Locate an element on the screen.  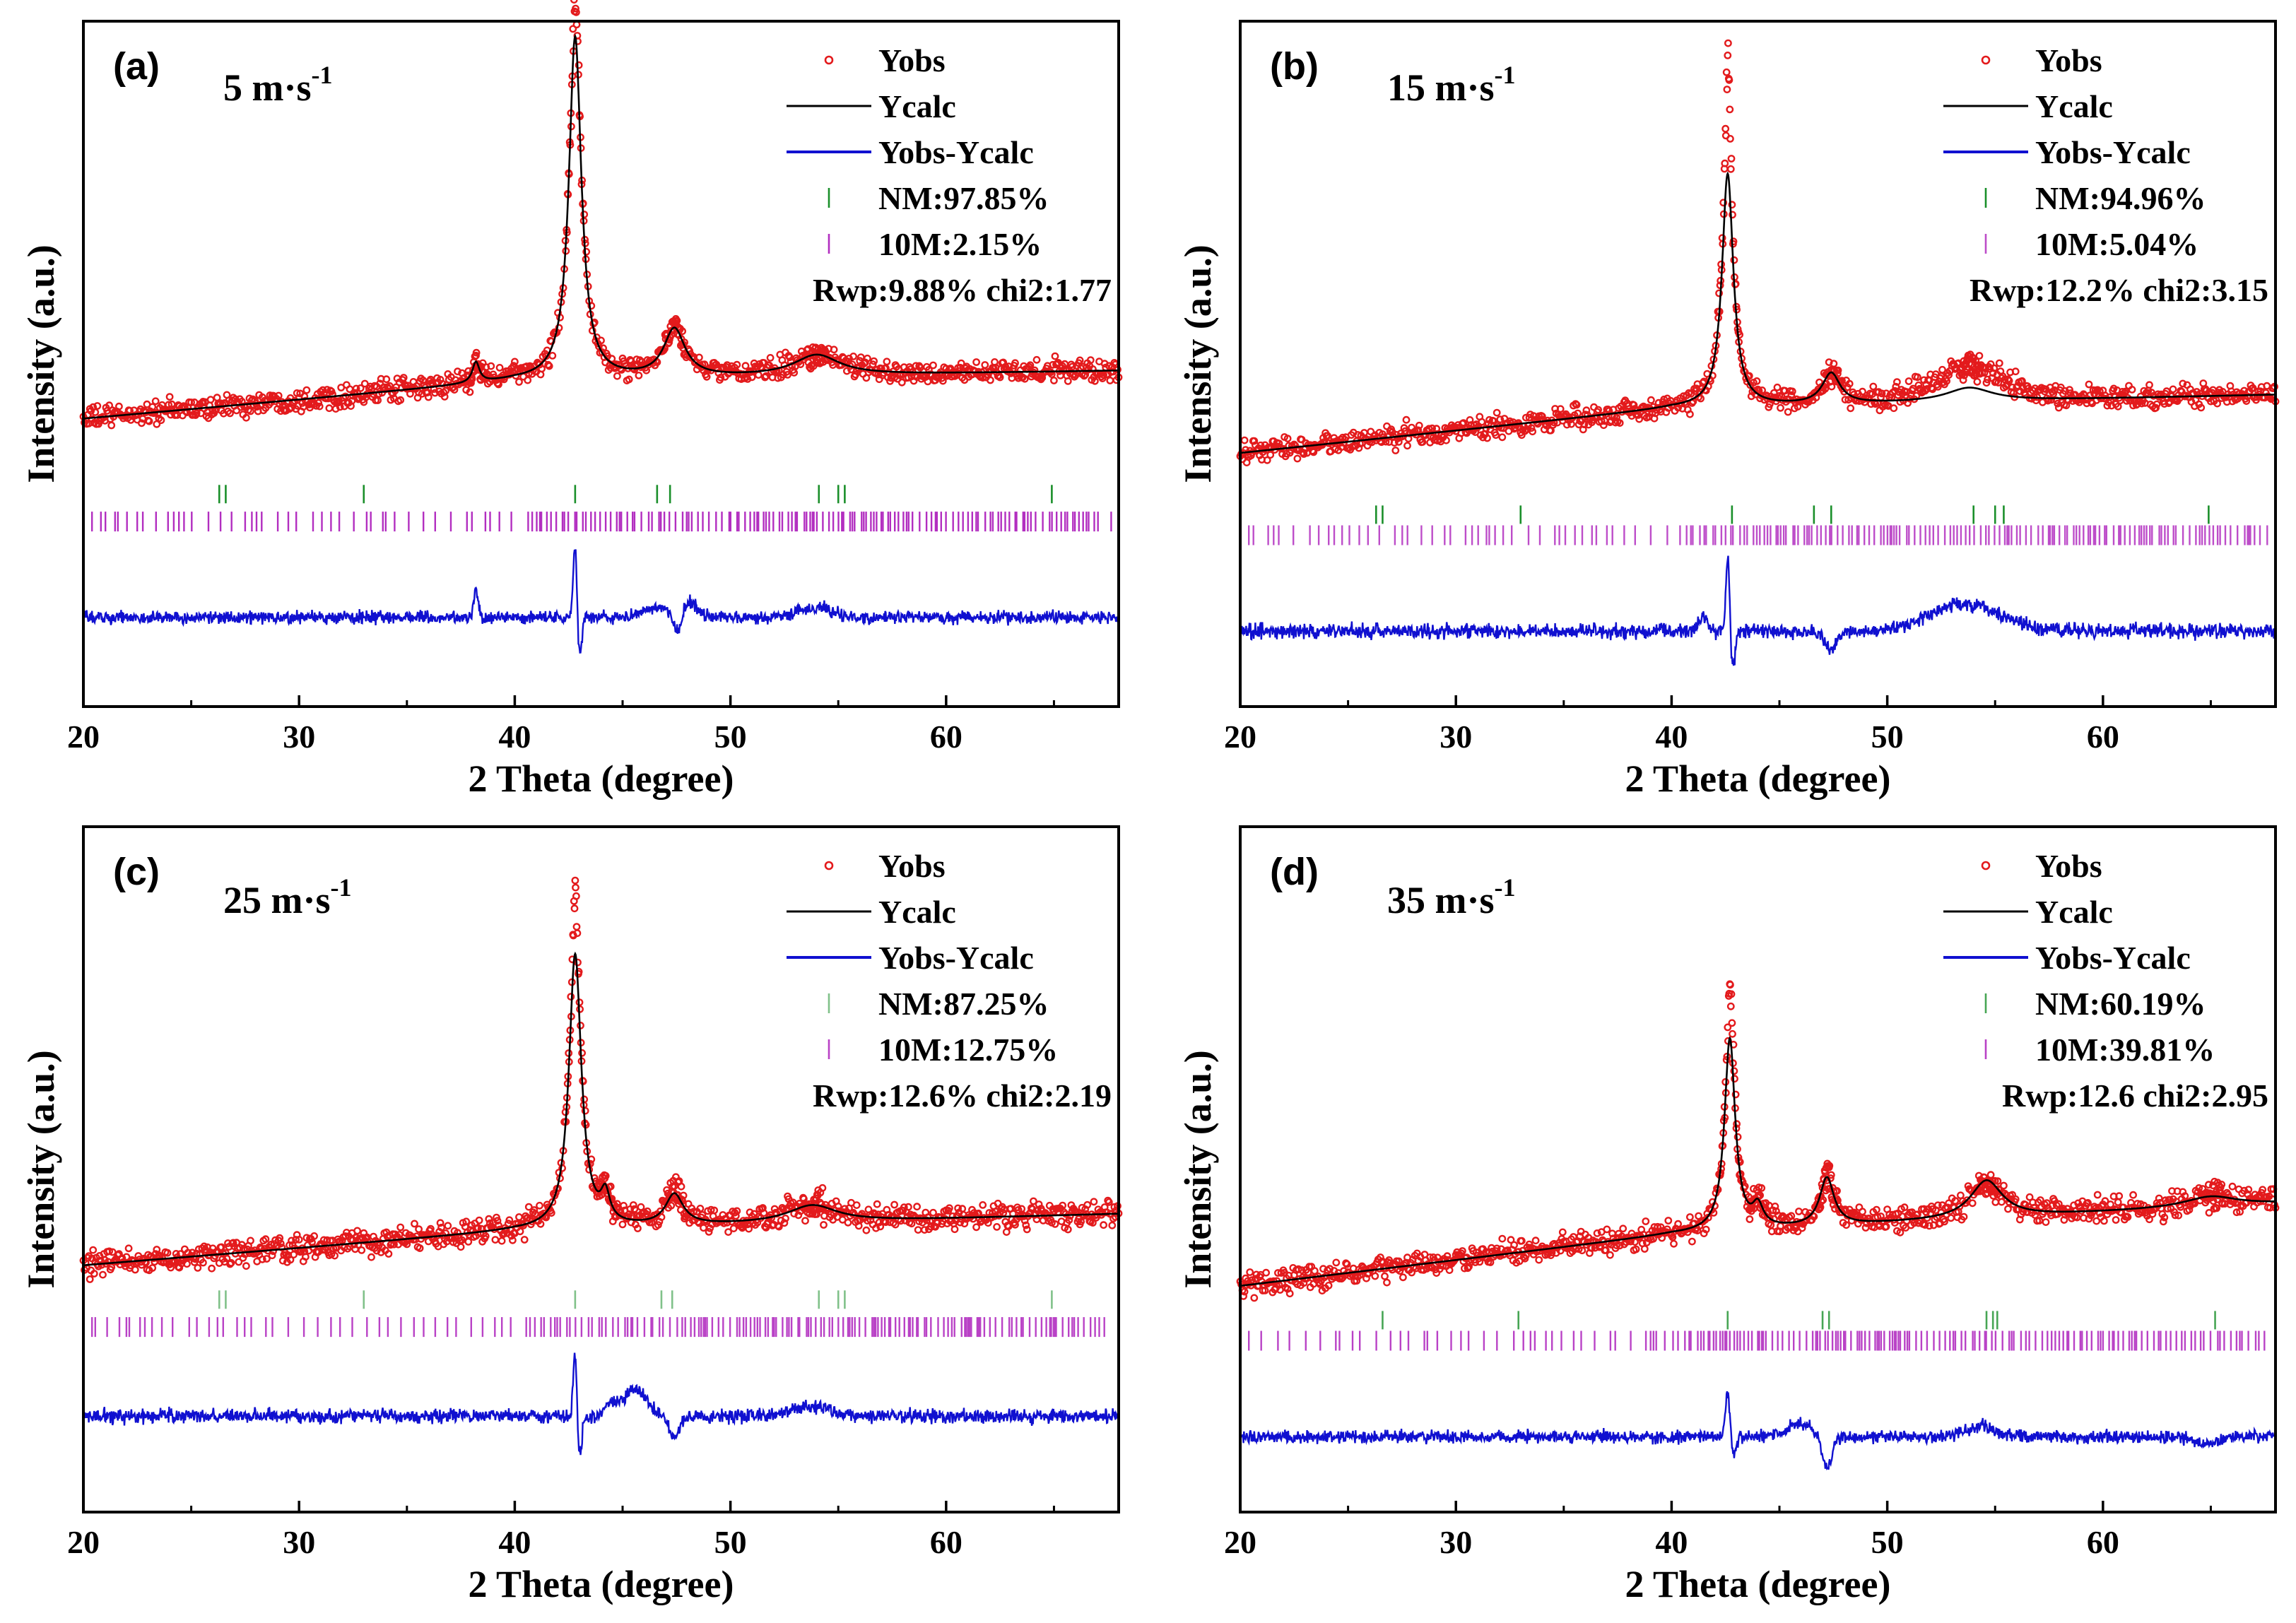
nm-bragg-ticks is located at coordinates (1799, 1320).